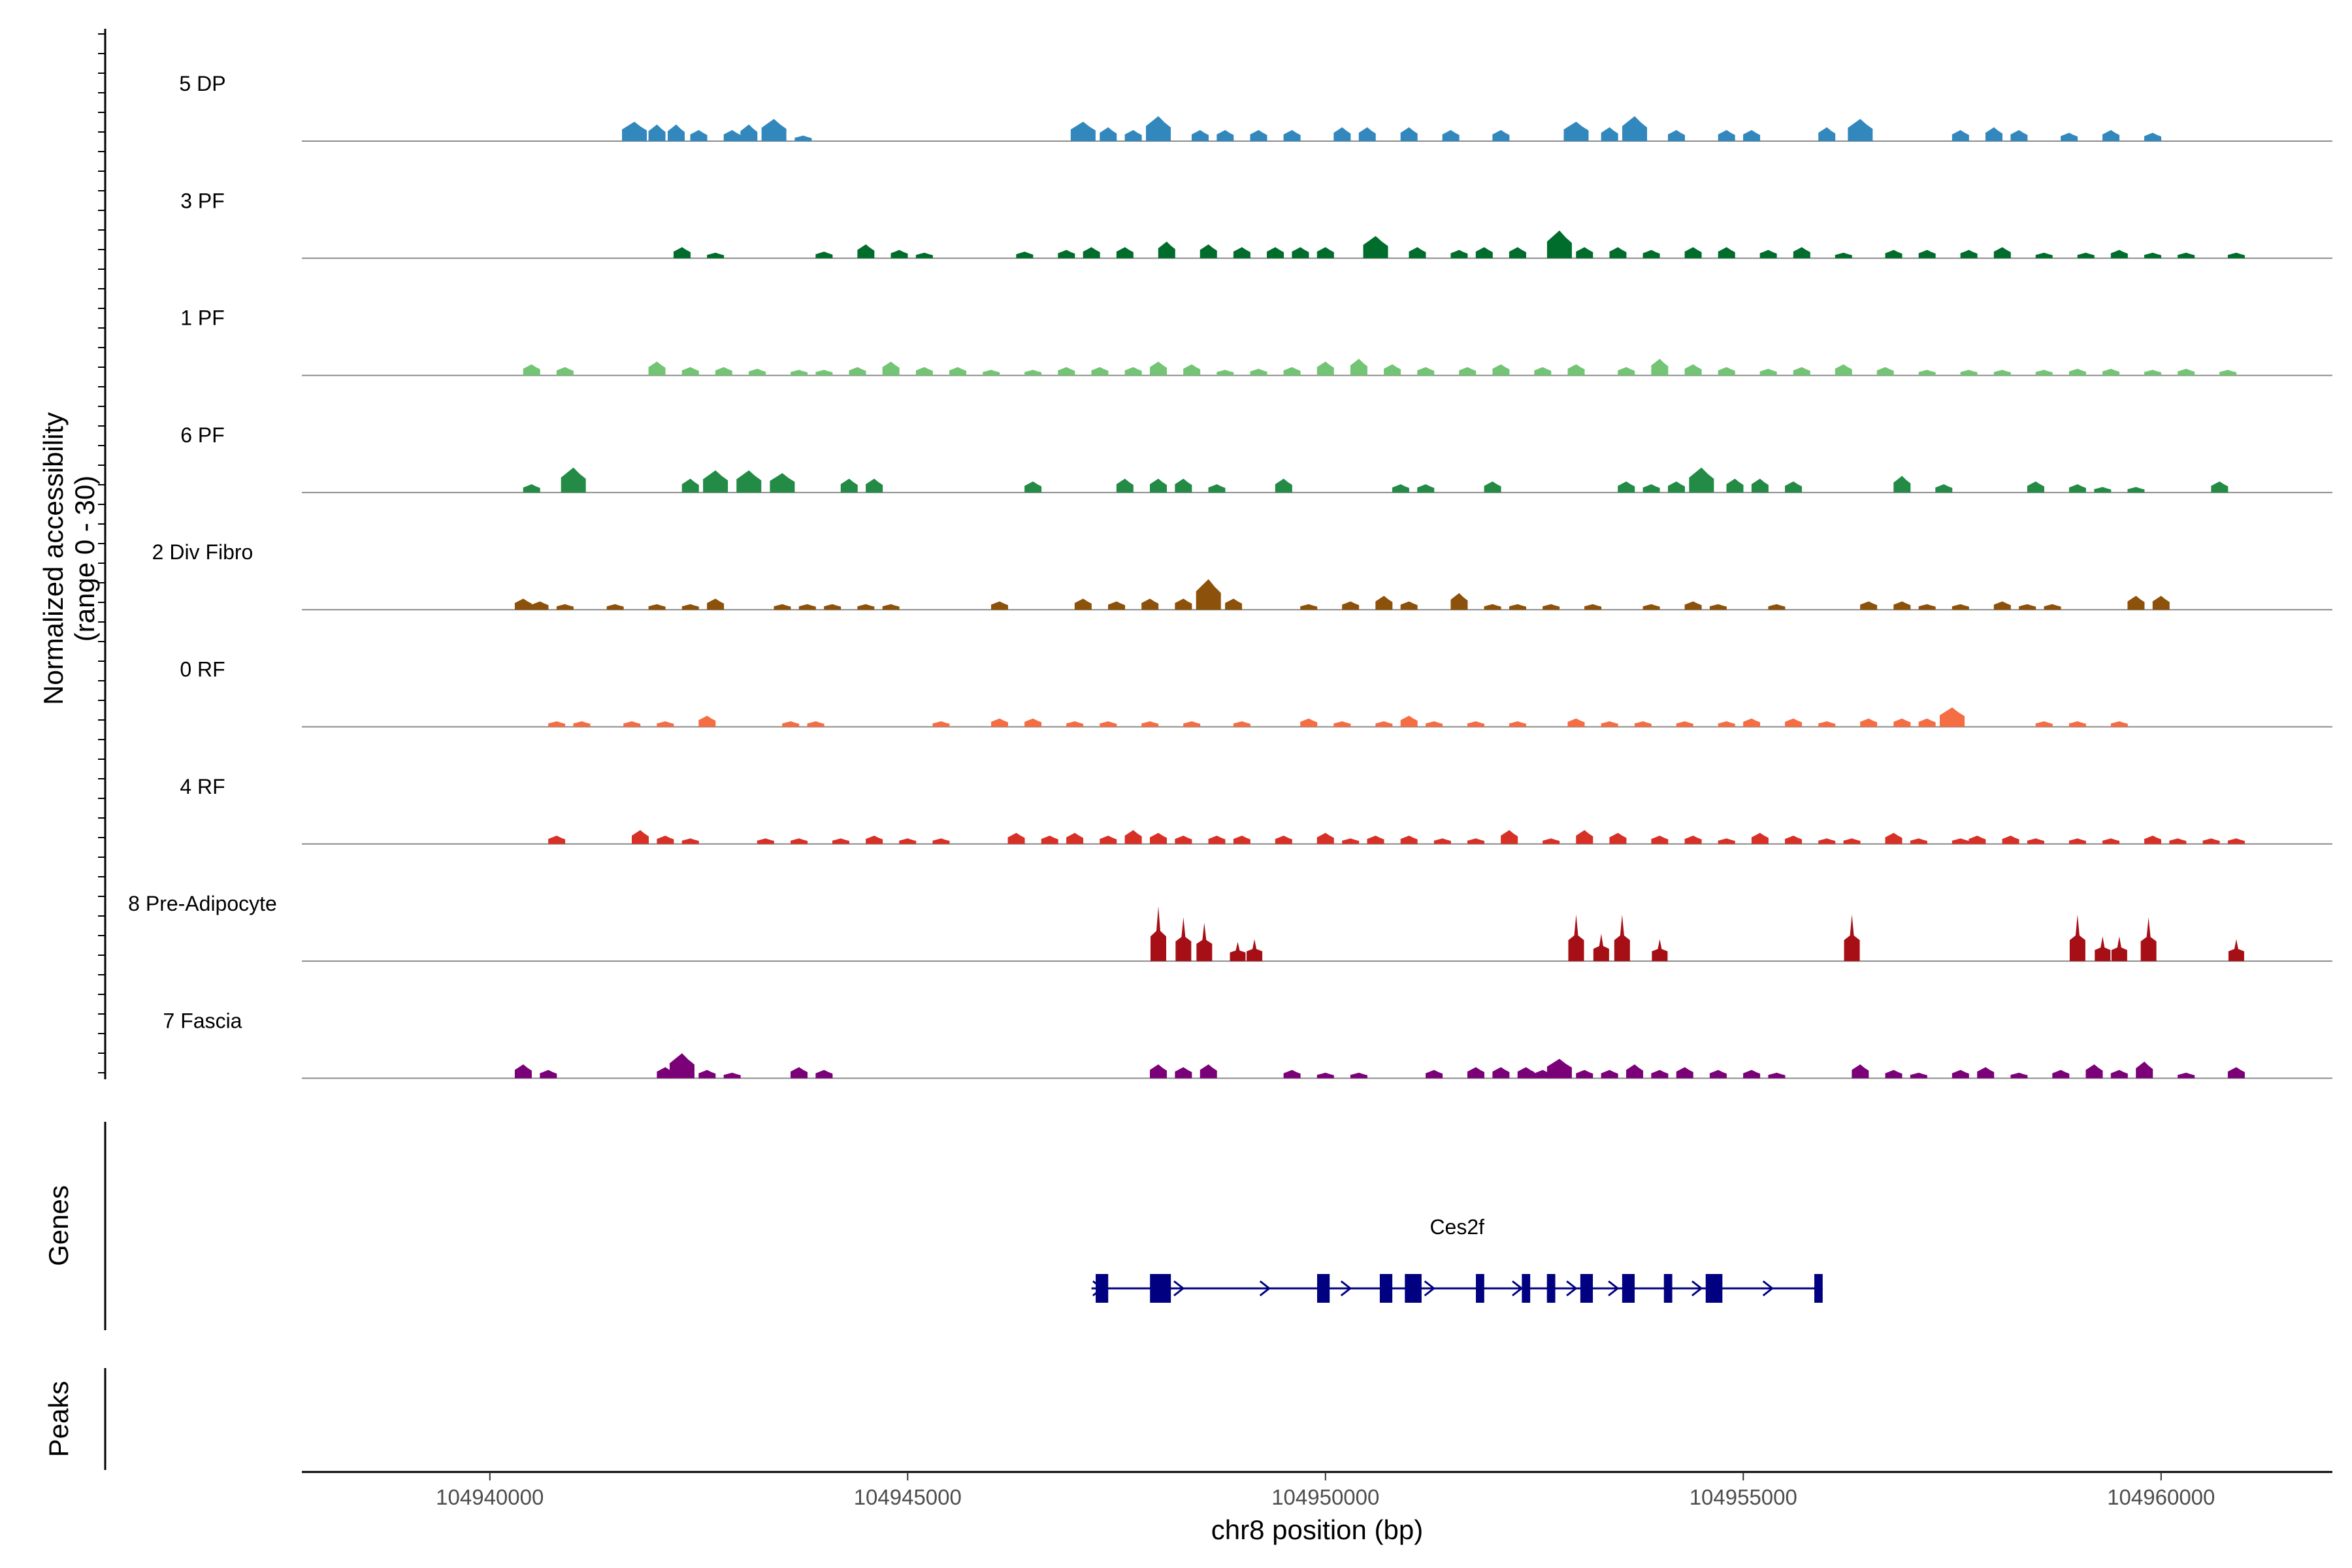  What do you see at coordinates (1256, 341) in the screenshot?
I see `track-1-pf: 1 PF` at bounding box center [1256, 341].